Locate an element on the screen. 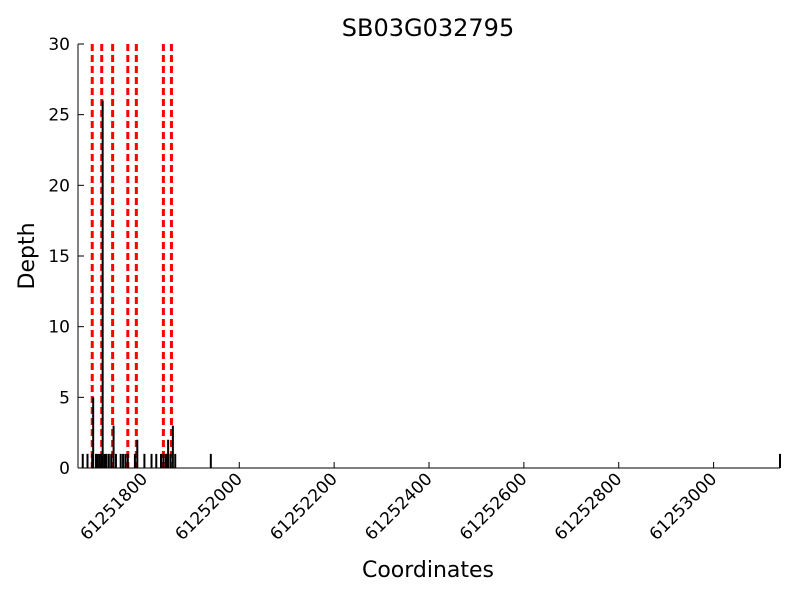 This screenshot has height=604, width=800. y-tick-label: 25 is located at coordinates (59, 116).